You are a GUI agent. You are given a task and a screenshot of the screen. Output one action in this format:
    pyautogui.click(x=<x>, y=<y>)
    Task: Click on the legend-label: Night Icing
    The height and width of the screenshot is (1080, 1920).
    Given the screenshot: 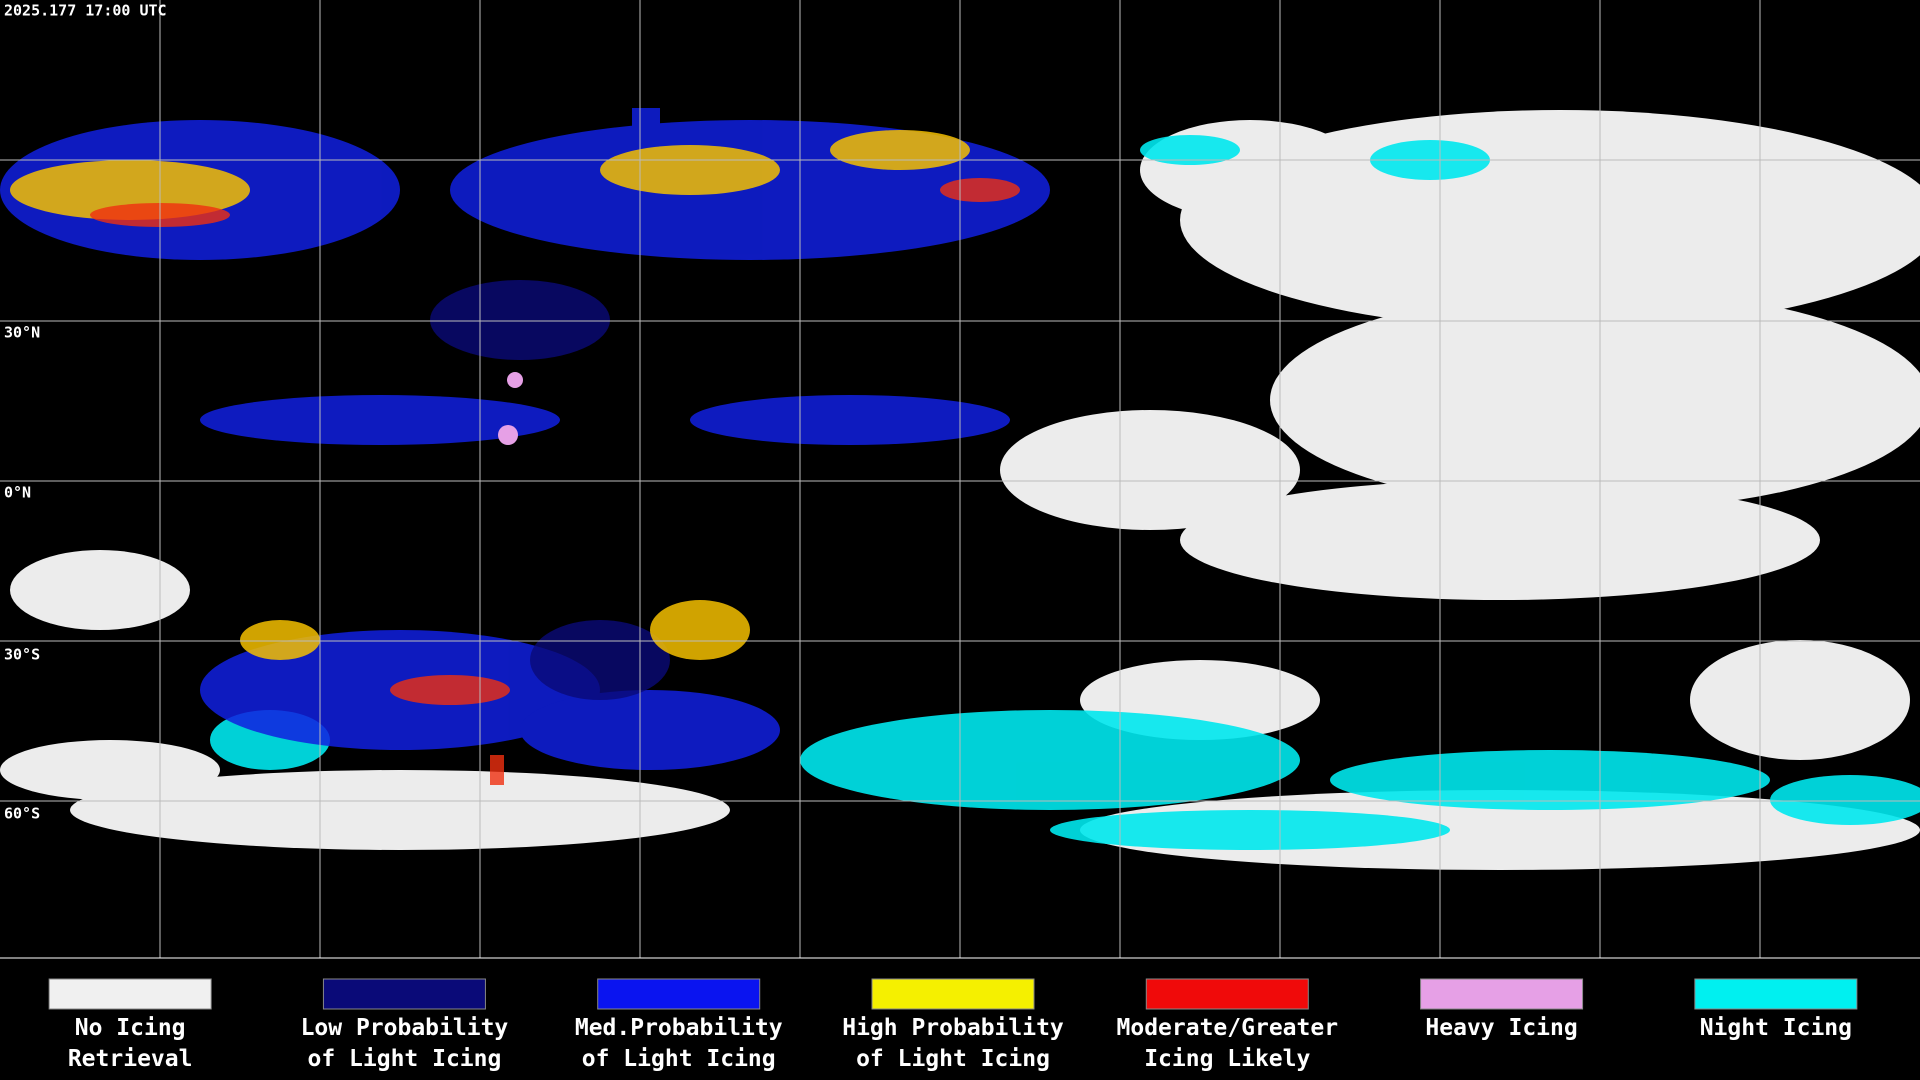 What is the action you would take?
    pyautogui.click(x=1776, y=1028)
    